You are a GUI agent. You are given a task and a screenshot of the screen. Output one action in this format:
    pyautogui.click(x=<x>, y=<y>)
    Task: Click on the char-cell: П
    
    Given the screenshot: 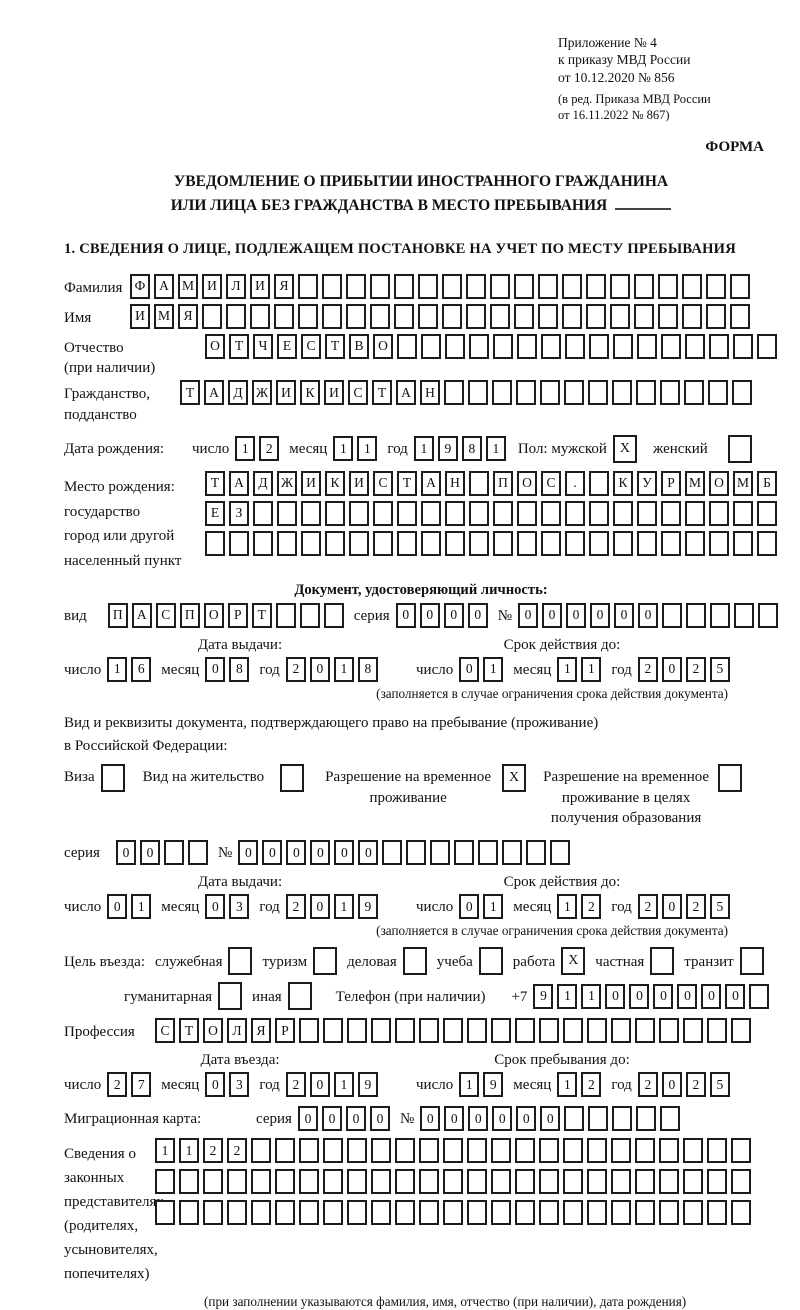 What is the action you would take?
    pyautogui.click(x=117, y=615)
    